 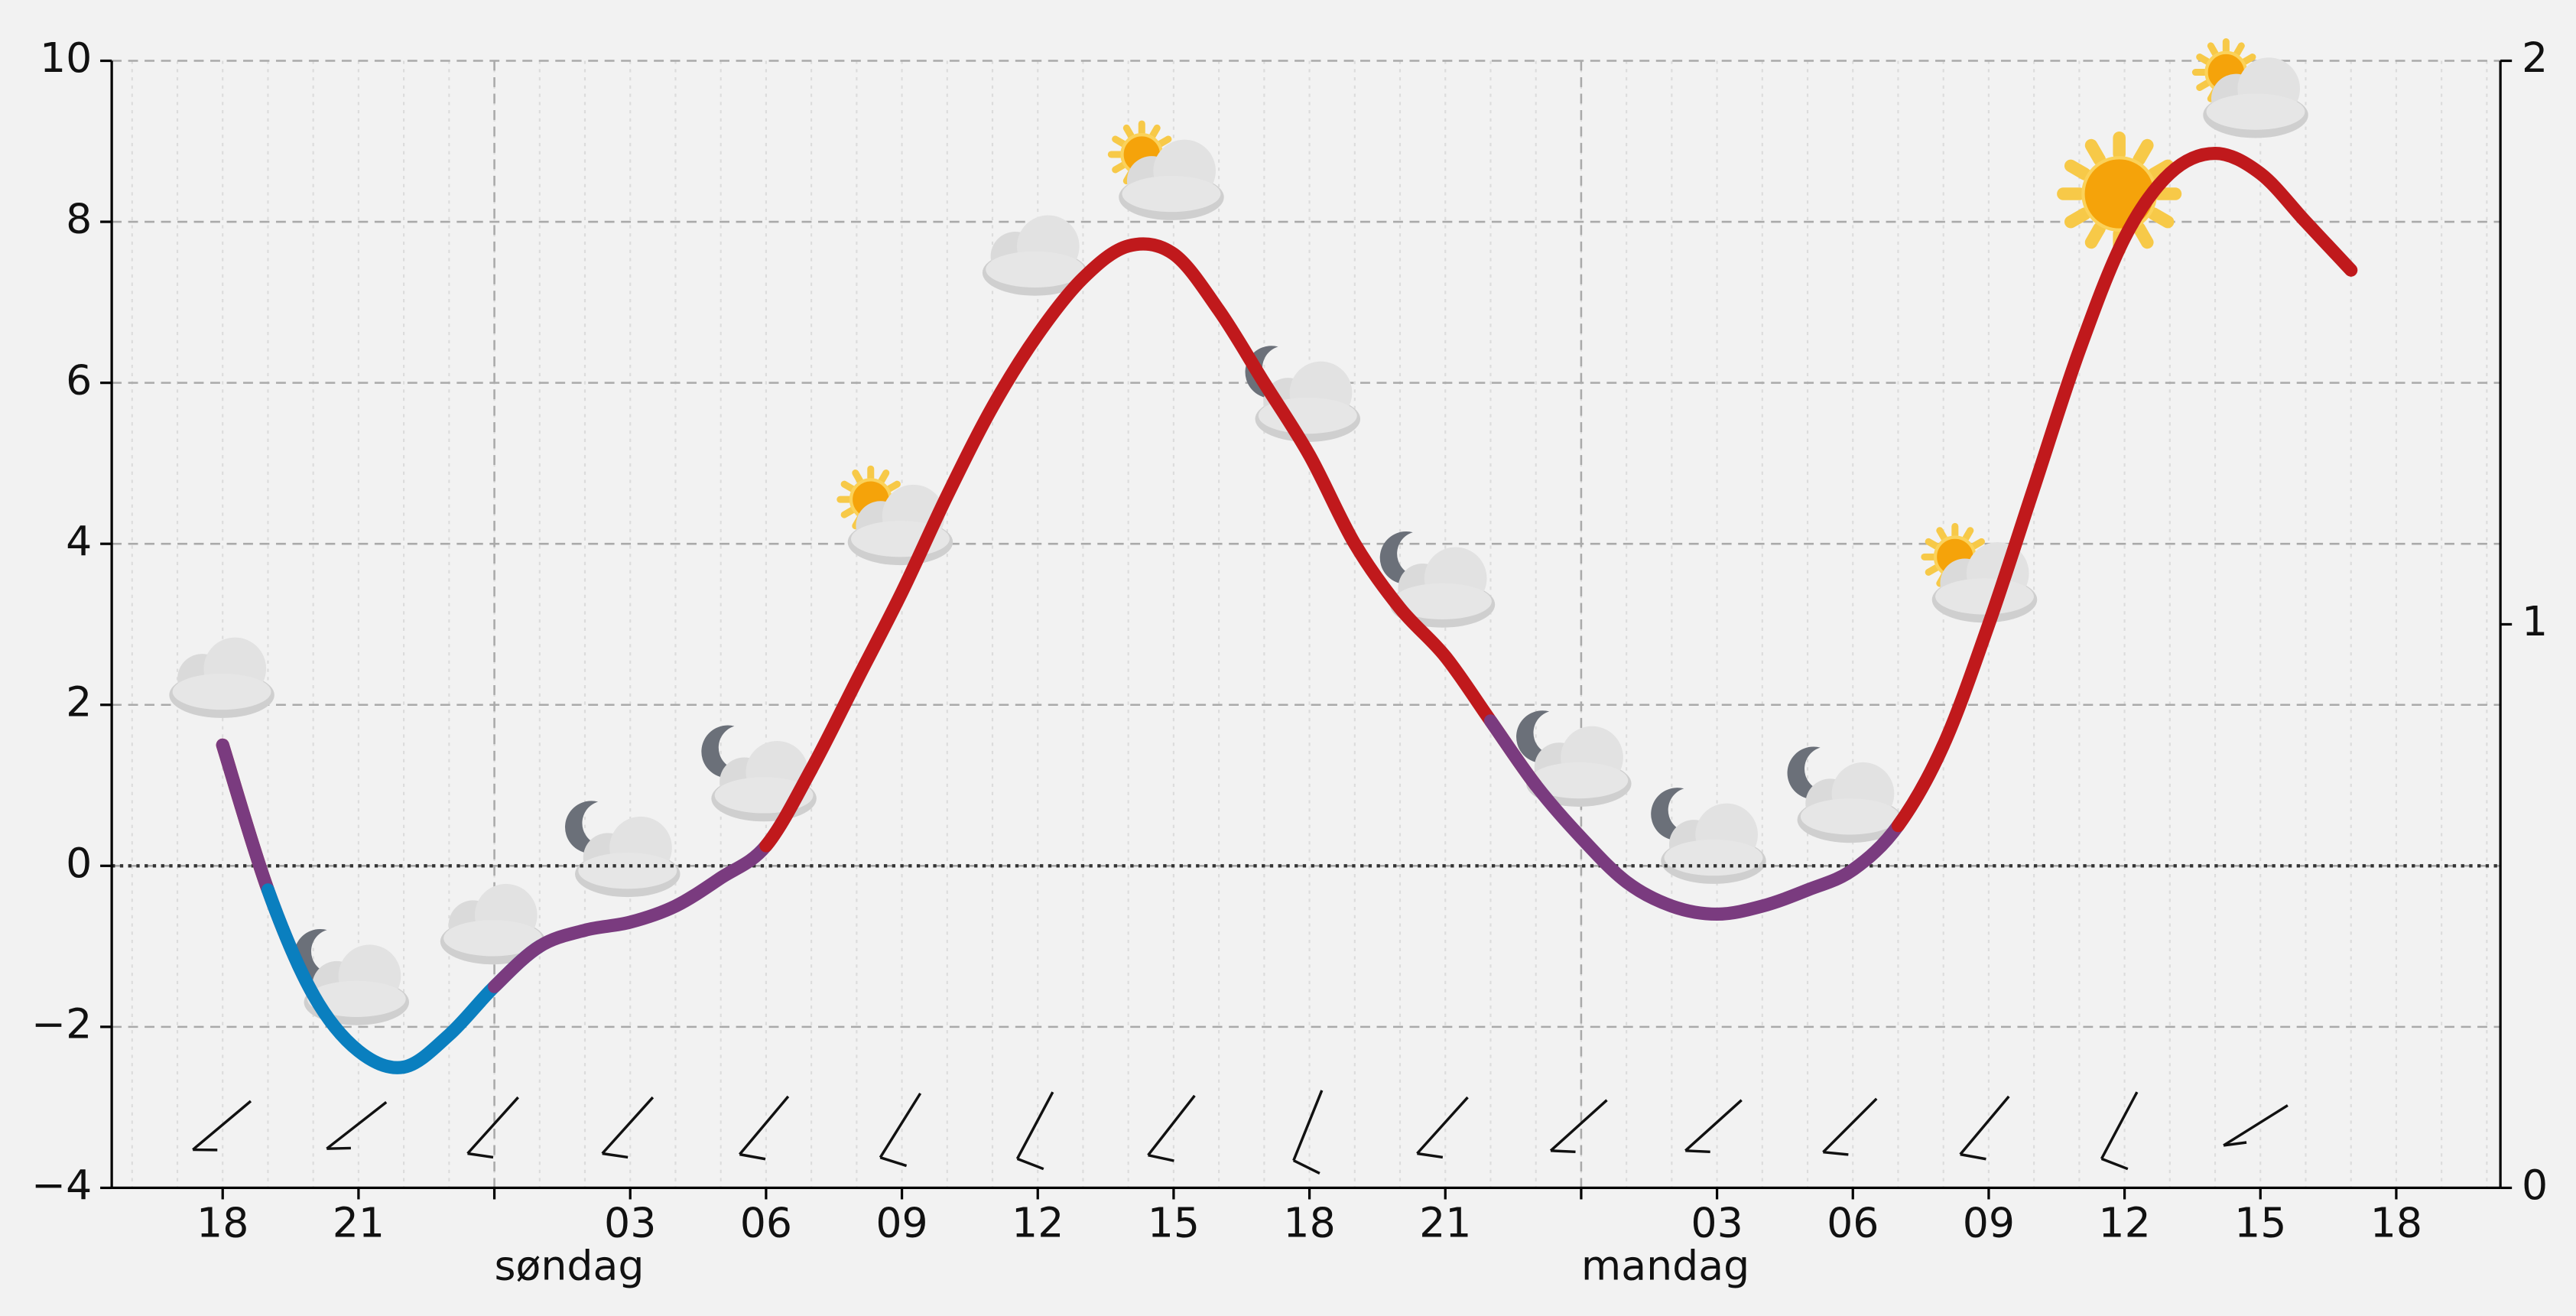 I want to click on day-label: søndag, so click(x=570, y=1265).